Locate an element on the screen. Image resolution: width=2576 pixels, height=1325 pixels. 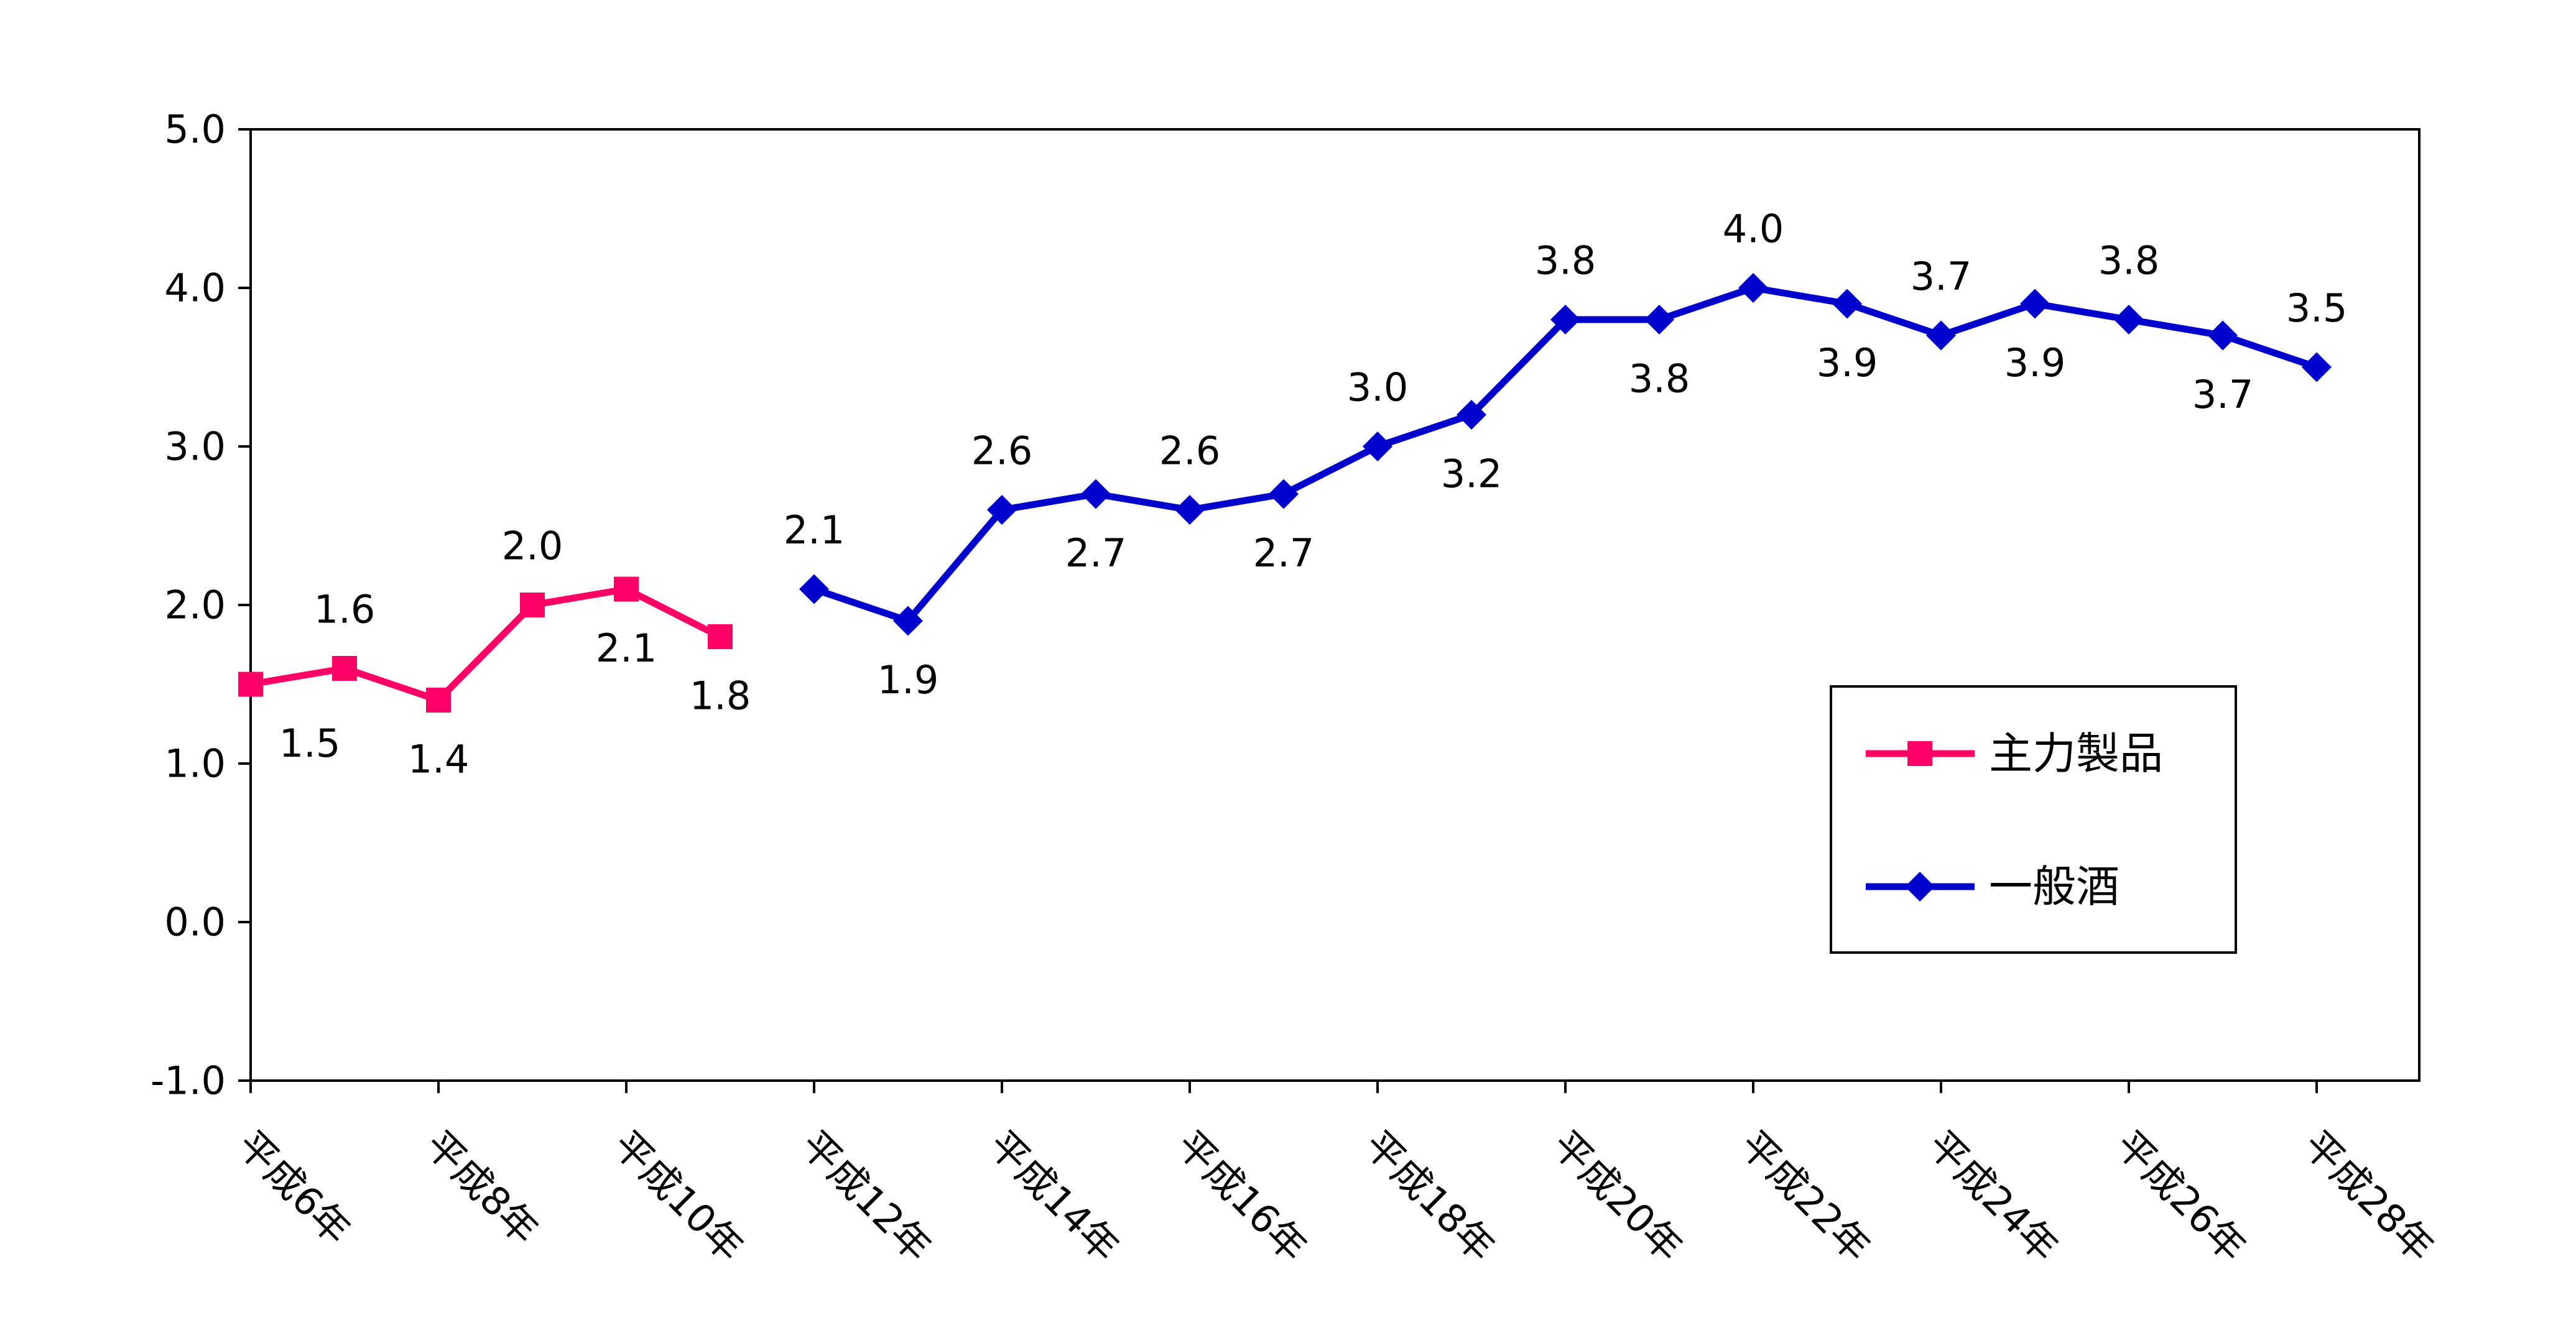
y-tick-label: 1.0 is located at coordinates (195, 764).